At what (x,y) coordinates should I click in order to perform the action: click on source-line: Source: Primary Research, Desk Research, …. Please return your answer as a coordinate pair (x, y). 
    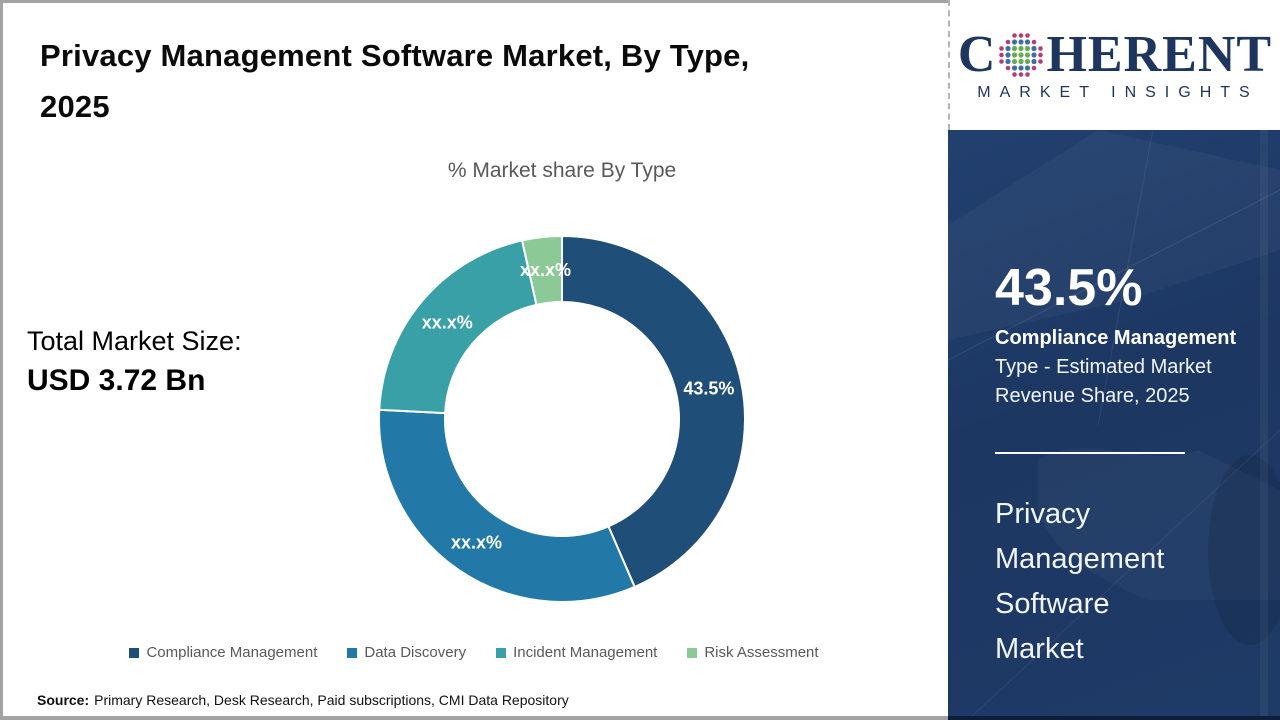
    Looking at the image, I should click on (303, 700).